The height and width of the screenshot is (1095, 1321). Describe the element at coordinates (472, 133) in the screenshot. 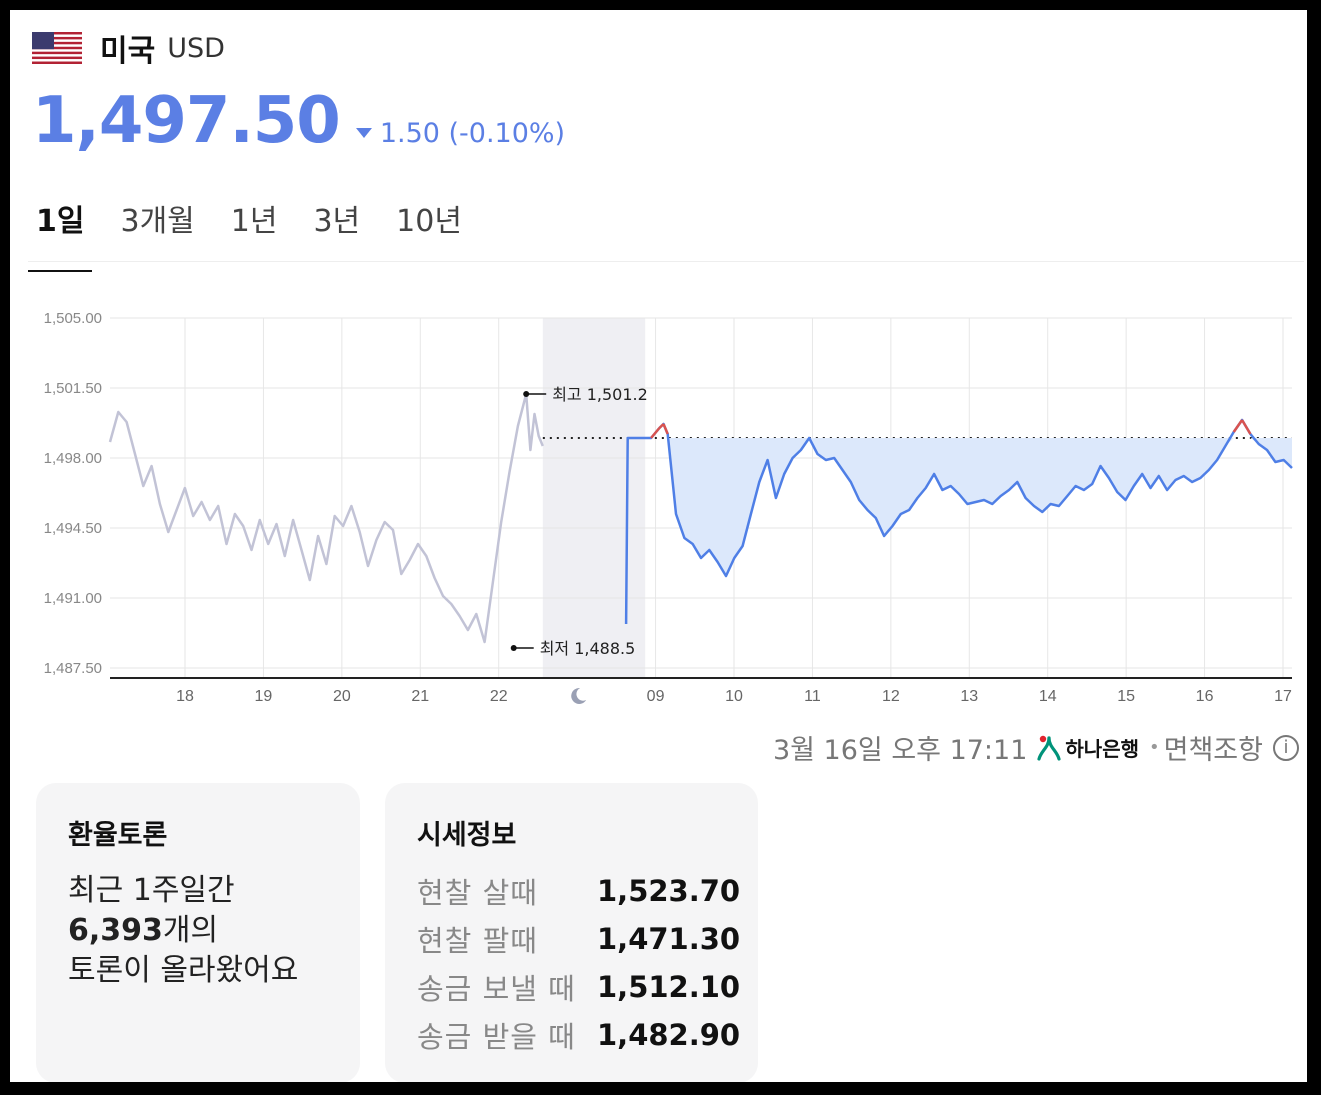

I see `rate-change-text: 1.50 (-0.10%)` at that location.